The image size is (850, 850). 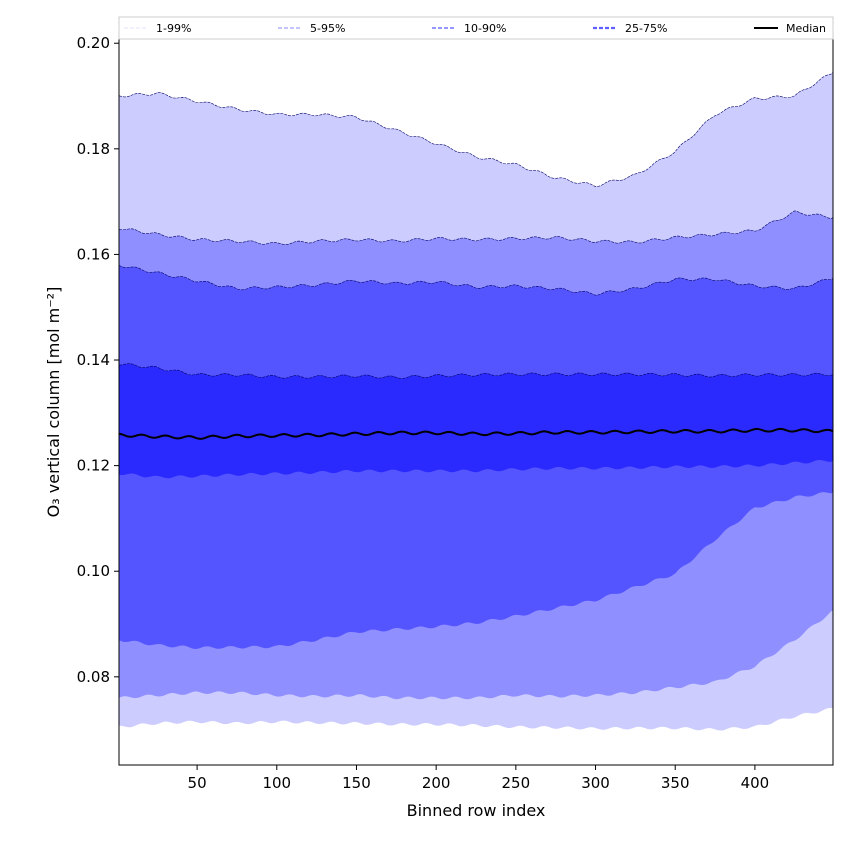 I want to click on legend-label: Median, so click(x=806, y=28).